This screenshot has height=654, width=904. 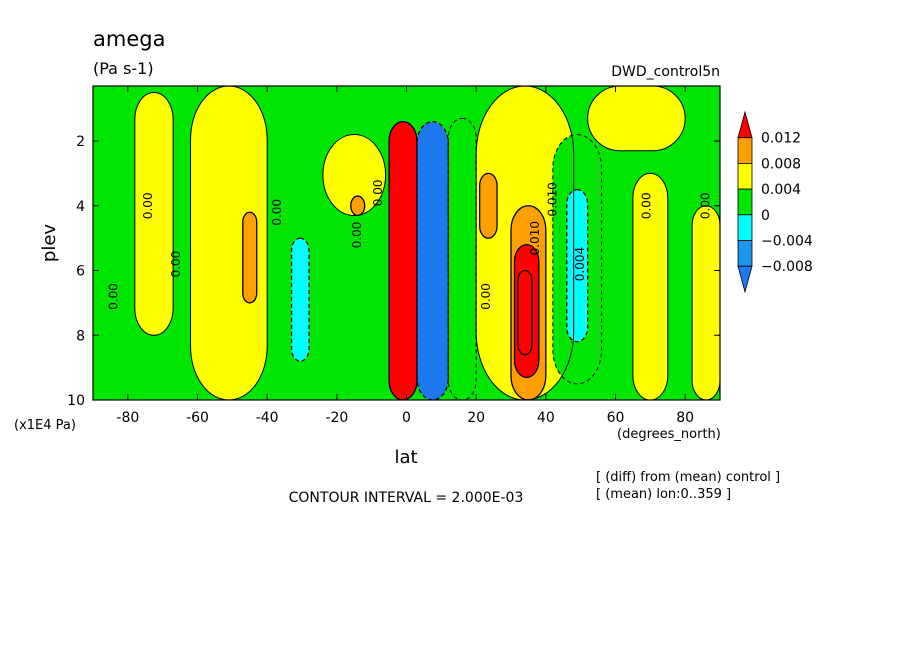 What do you see at coordinates (745, 124) in the screenshot?
I see `colorbar-arrow-top` at bounding box center [745, 124].